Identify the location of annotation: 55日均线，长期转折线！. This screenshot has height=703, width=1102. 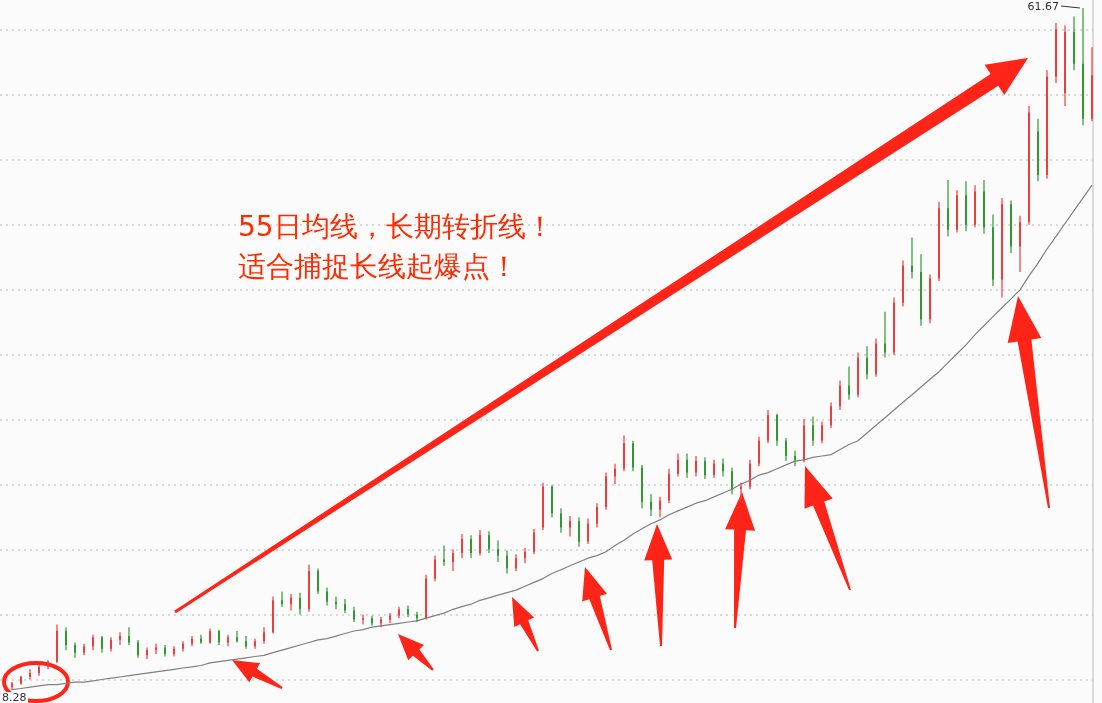
(396, 226).